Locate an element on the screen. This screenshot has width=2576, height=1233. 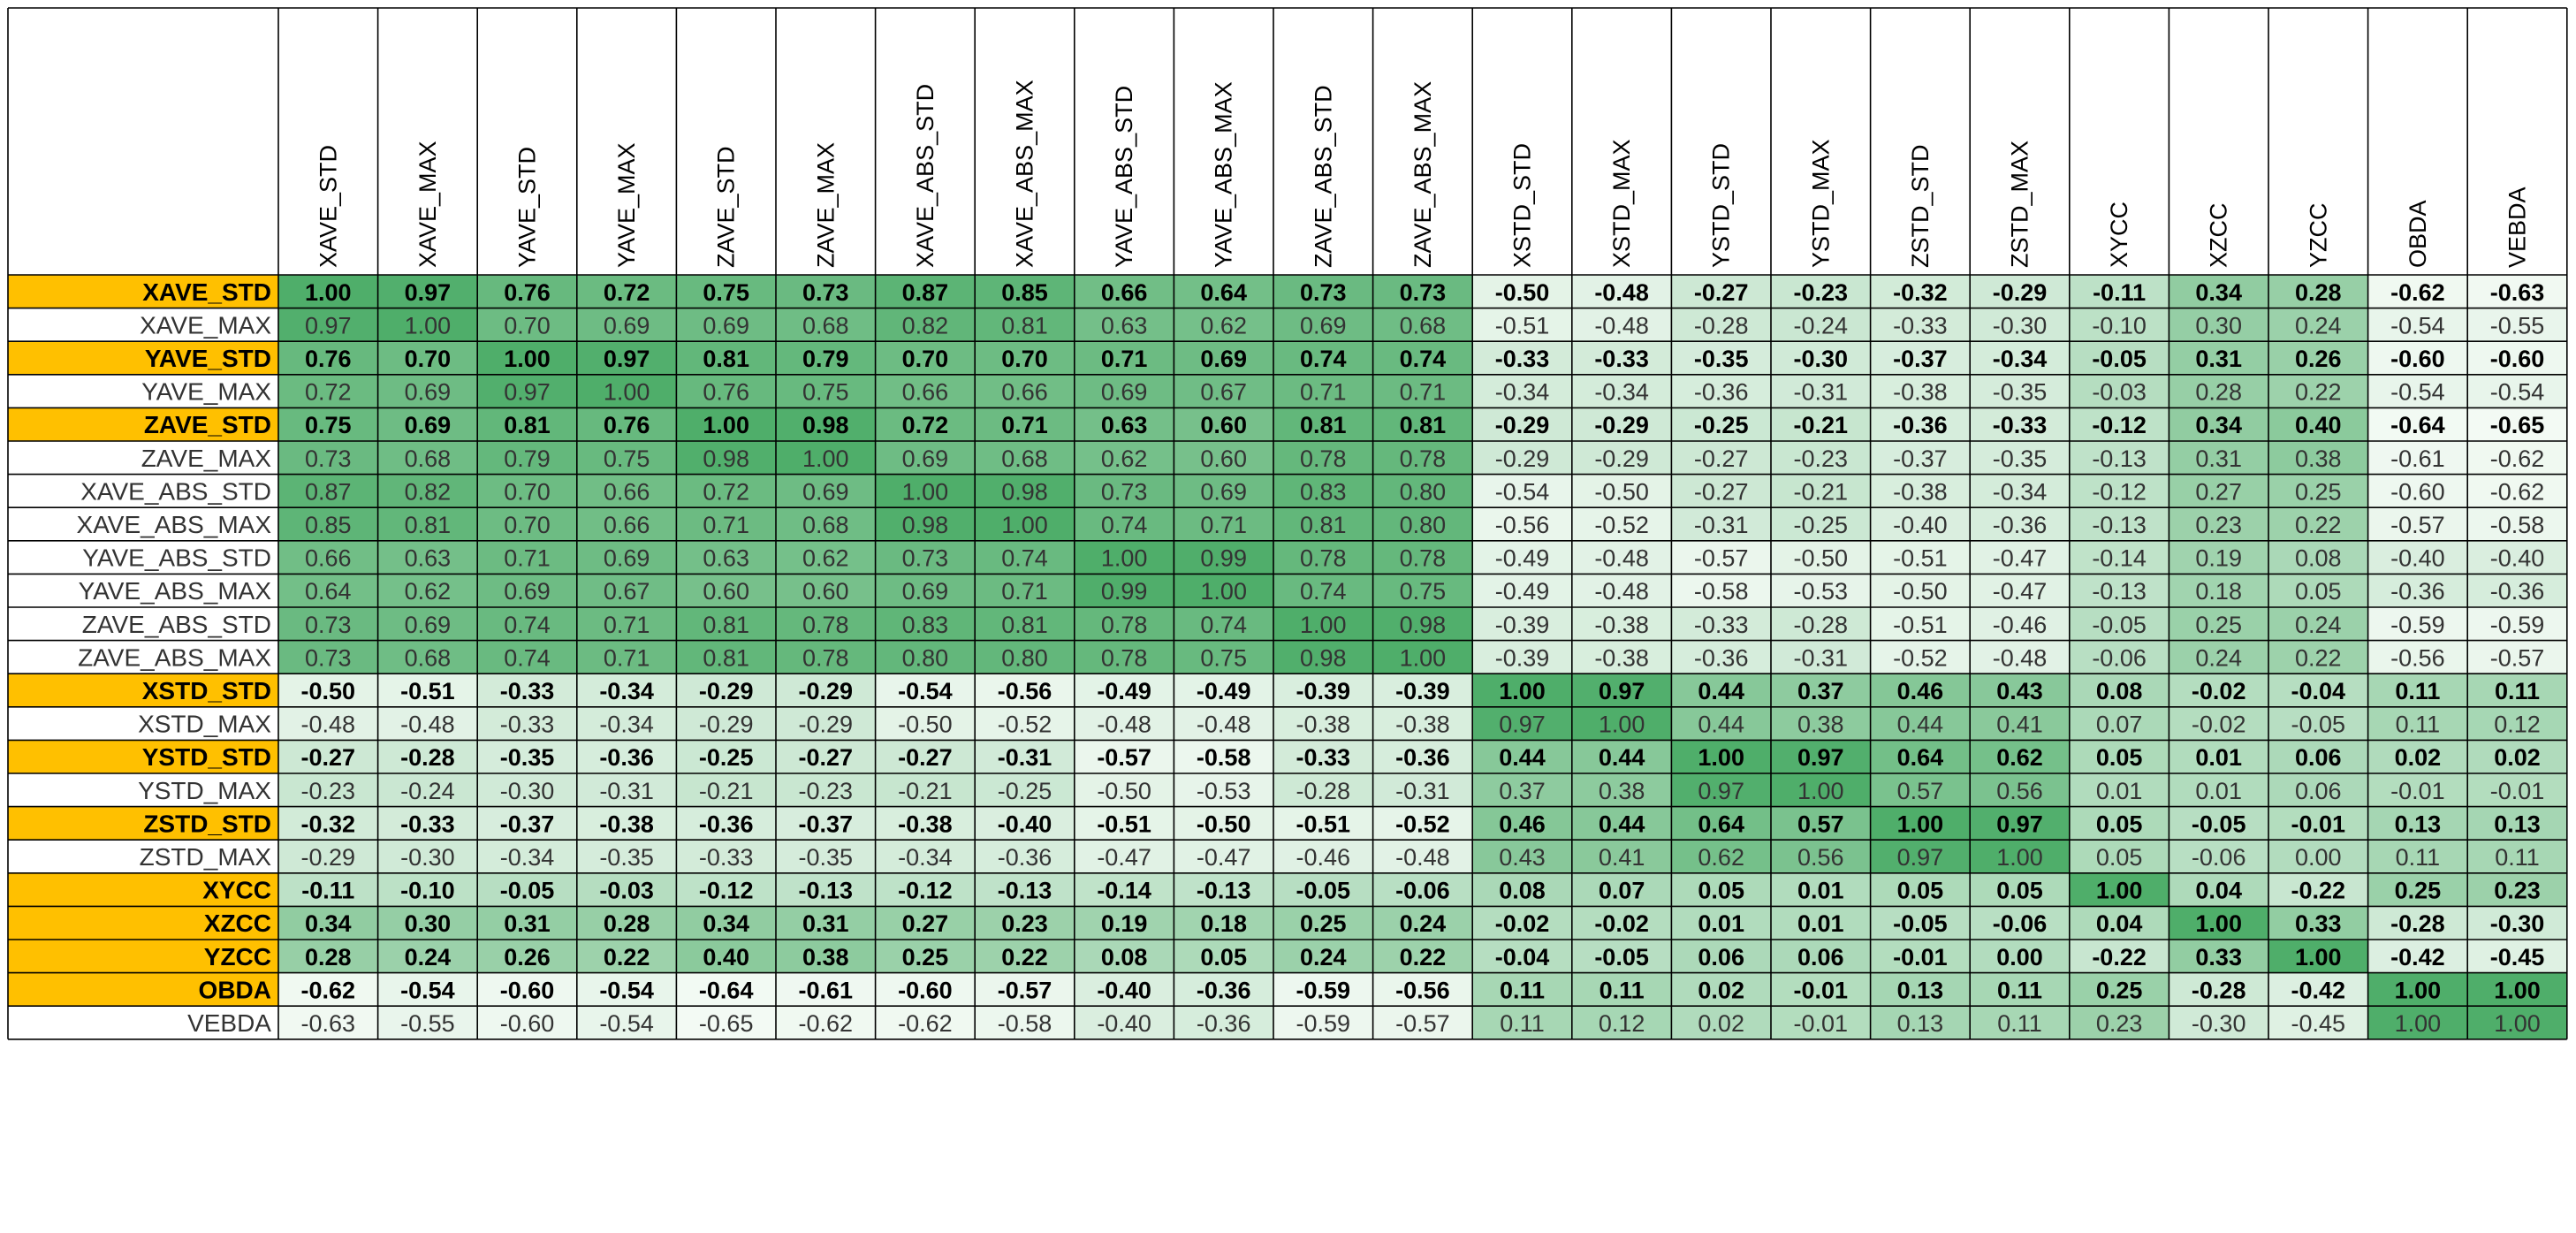
cell-value: -0.54 is located at coordinates (2417, 392).